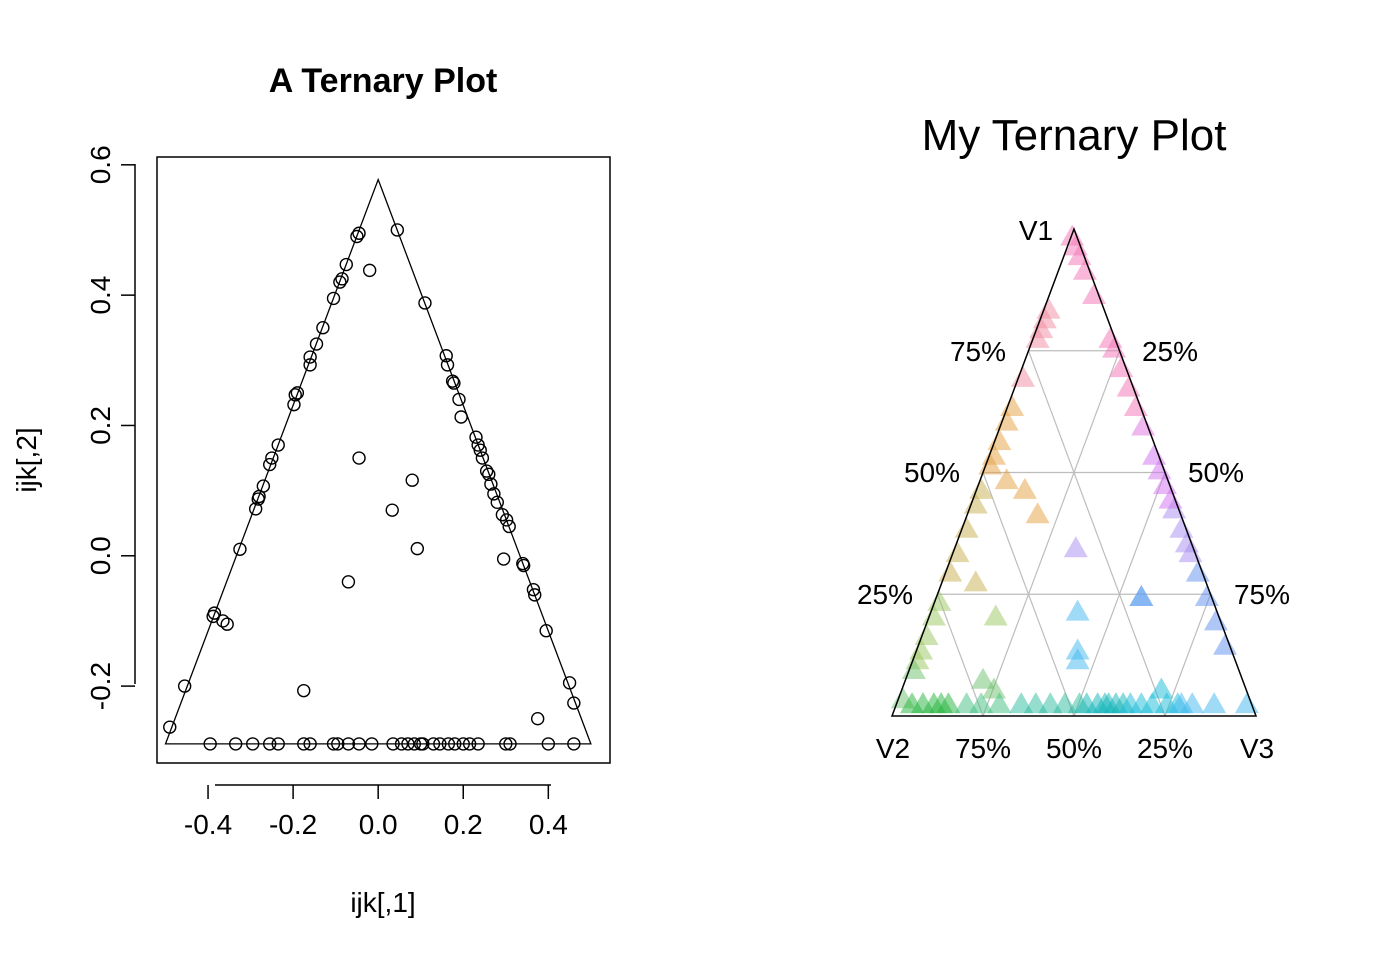 This screenshot has width=1382, height=960. What do you see at coordinates (100, 555) in the screenshot?
I see `y-tick-label: 0.0` at bounding box center [100, 555].